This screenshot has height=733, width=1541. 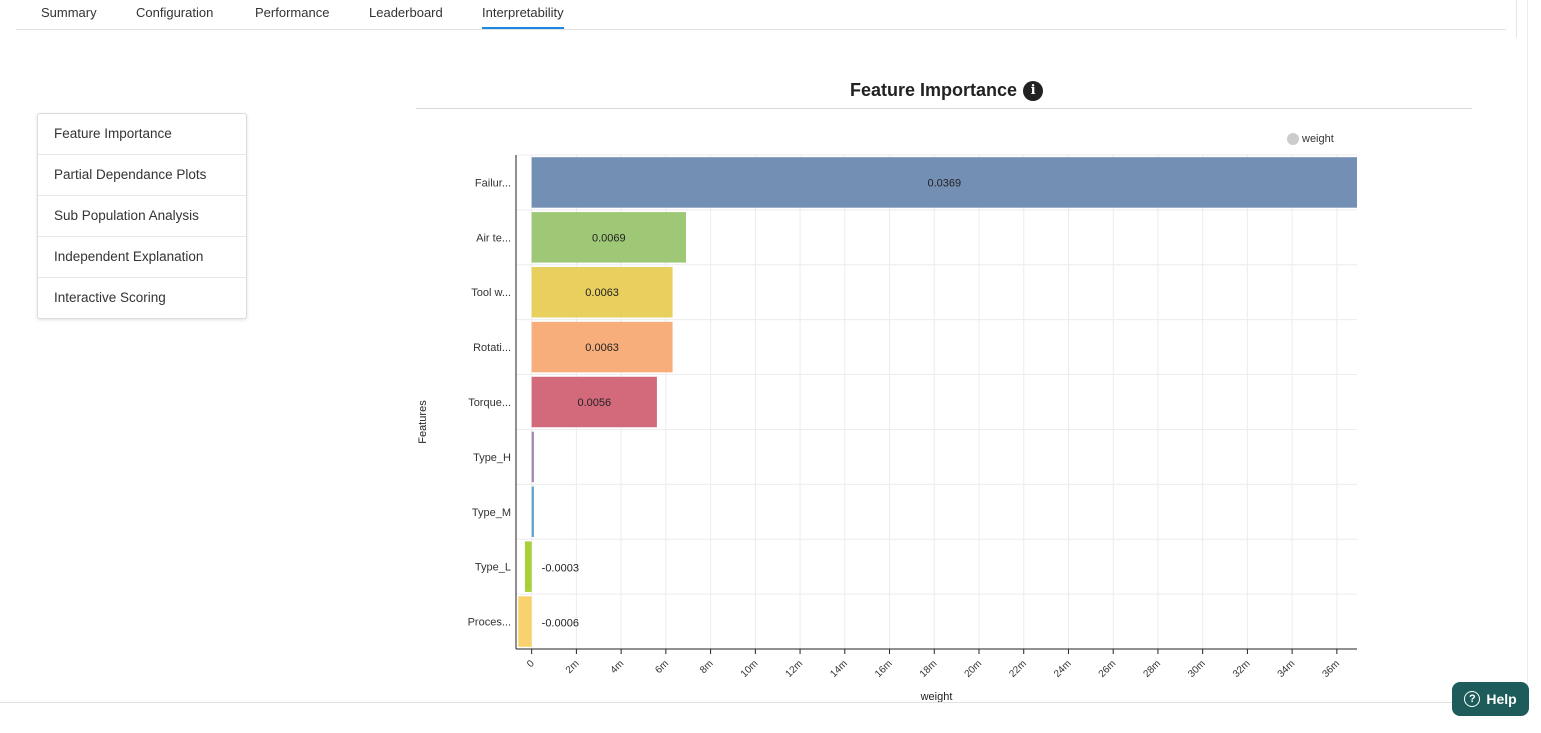 What do you see at coordinates (1108, 669) in the screenshot?
I see `x-tick-label: 26m` at bounding box center [1108, 669].